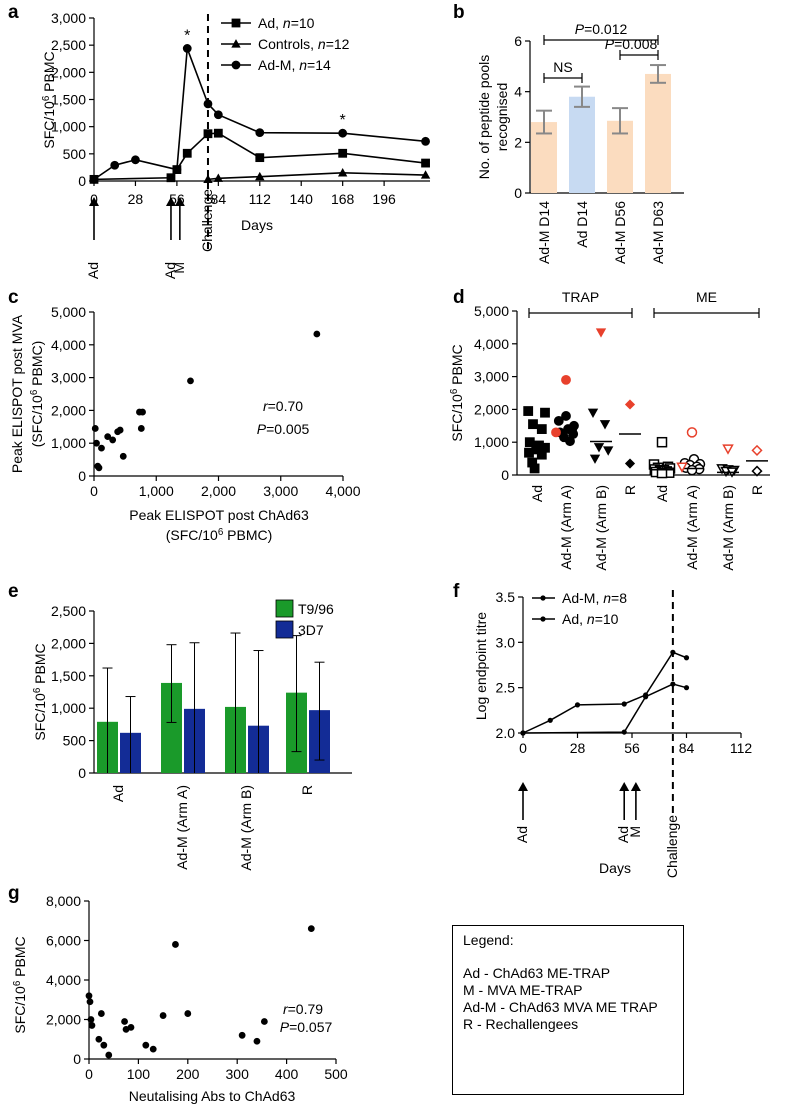 The height and width of the screenshot is (1109, 788). Describe the element at coordinates (68, 72) in the screenshot. I see `a-y-tick-label: 2,000` at that location.